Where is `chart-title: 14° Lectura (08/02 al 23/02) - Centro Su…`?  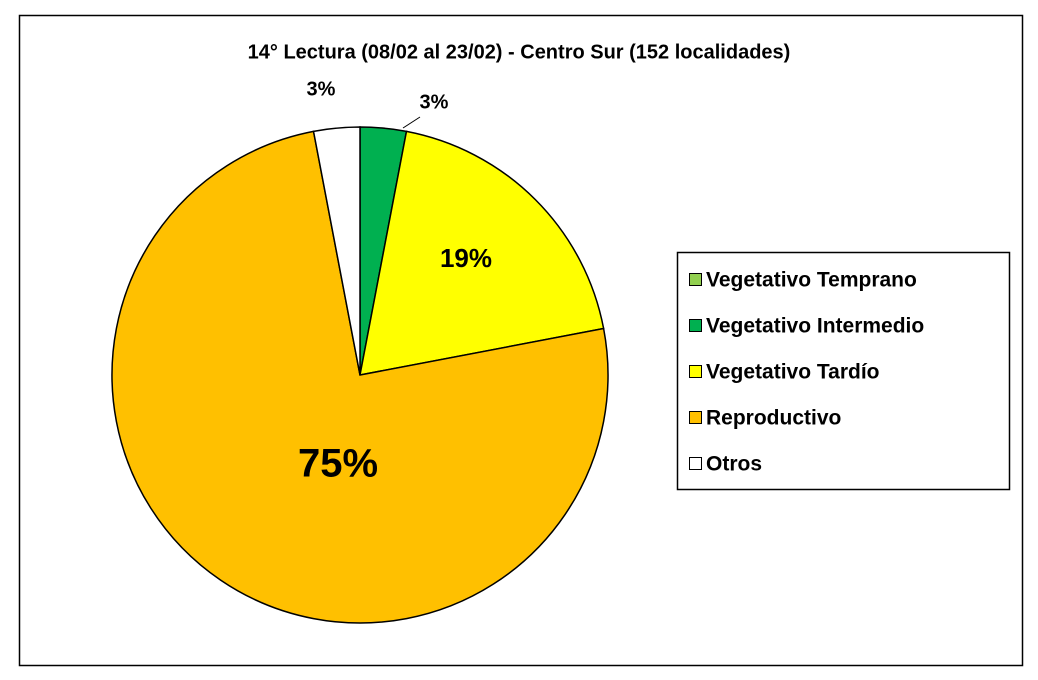
chart-title: 14° Lectura (08/02 al 23/02) - Centro Su… is located at coordinates (519, 52).